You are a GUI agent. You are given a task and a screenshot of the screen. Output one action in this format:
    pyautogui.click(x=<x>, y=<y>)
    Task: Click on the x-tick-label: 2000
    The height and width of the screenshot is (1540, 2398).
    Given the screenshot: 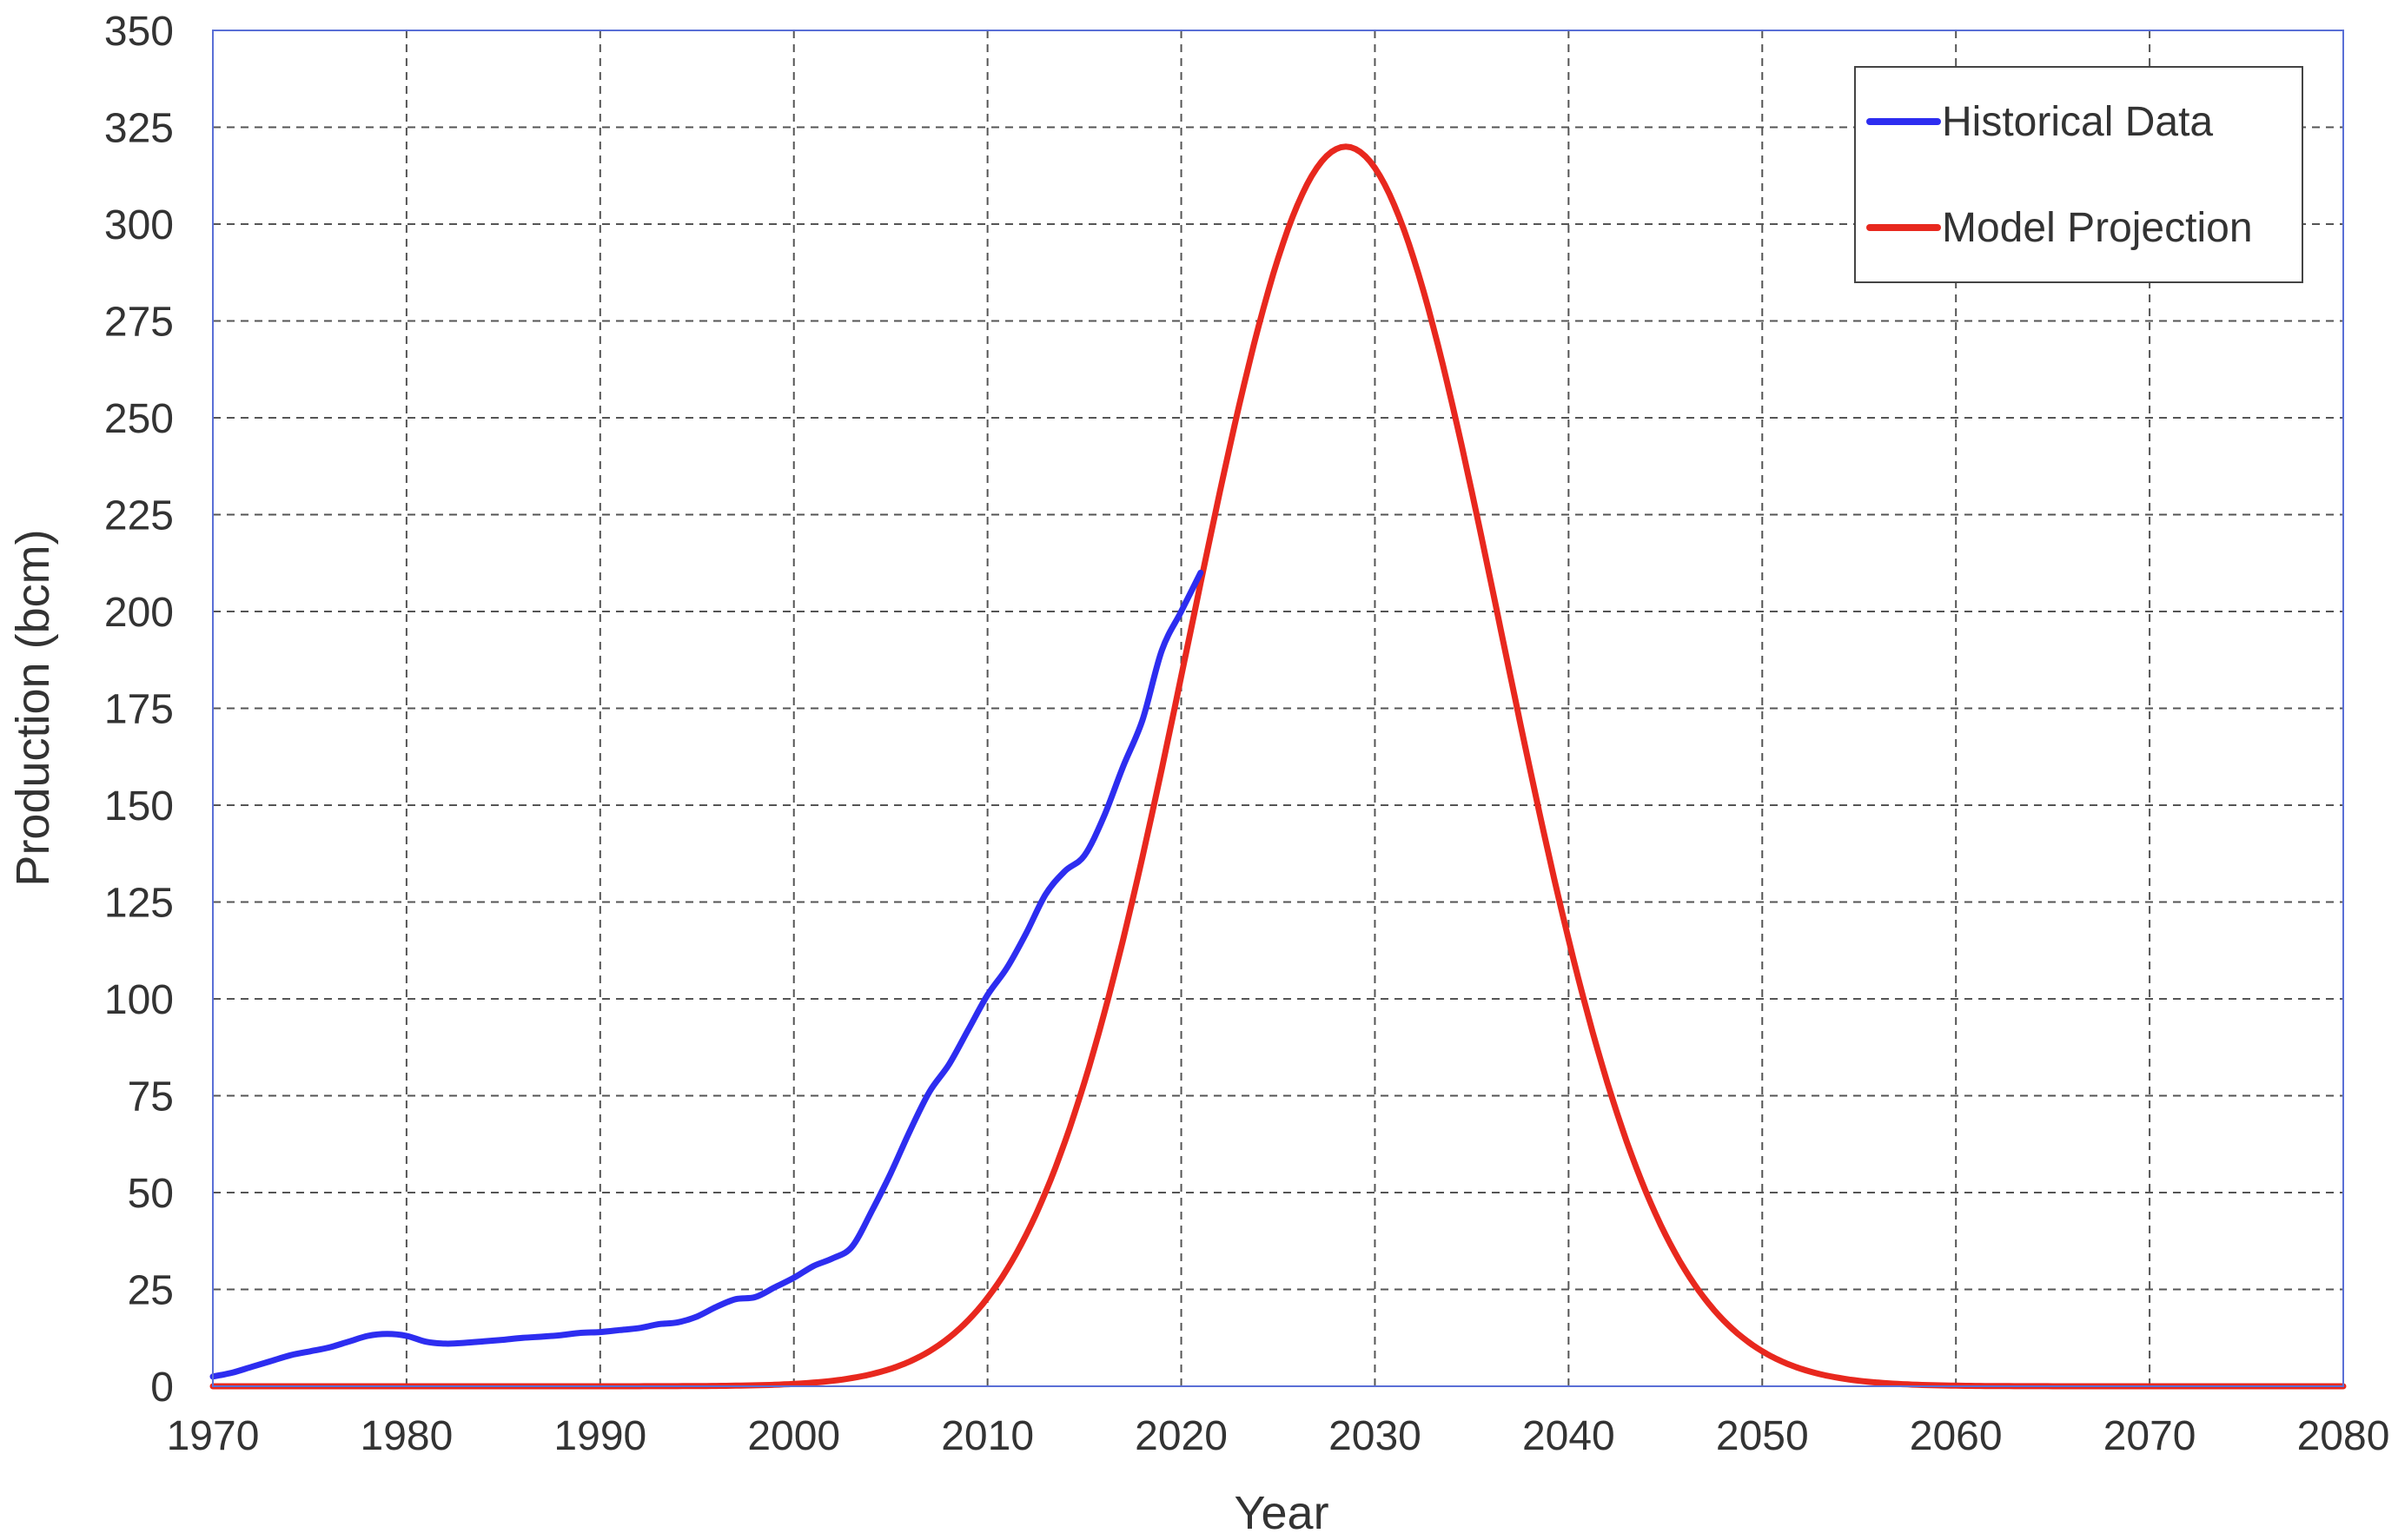 What is the action you would take?
    pyautogui.click(x=794, y=1436)
    